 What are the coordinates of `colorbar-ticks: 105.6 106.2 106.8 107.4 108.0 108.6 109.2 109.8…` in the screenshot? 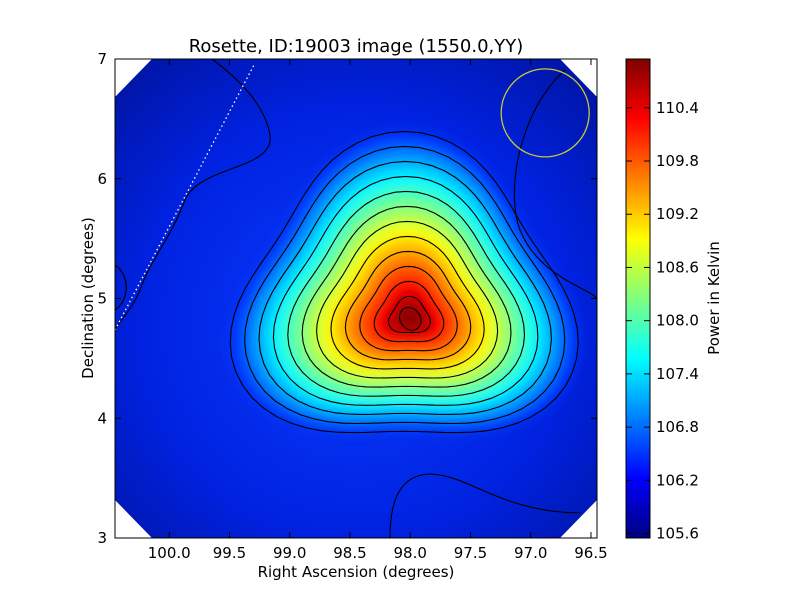 It's located at (662, 321).